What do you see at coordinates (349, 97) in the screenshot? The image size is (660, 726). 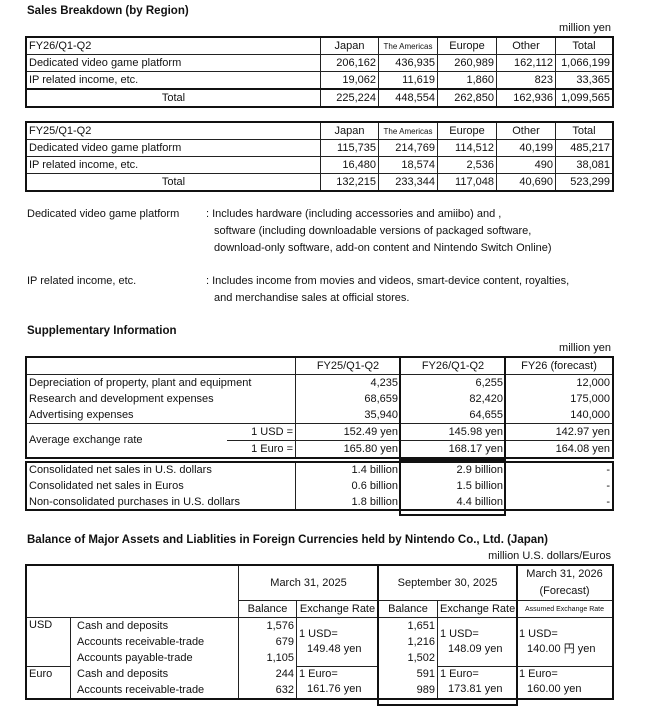 I see `cell-value: 225,224` at bounding box center [349, 97].